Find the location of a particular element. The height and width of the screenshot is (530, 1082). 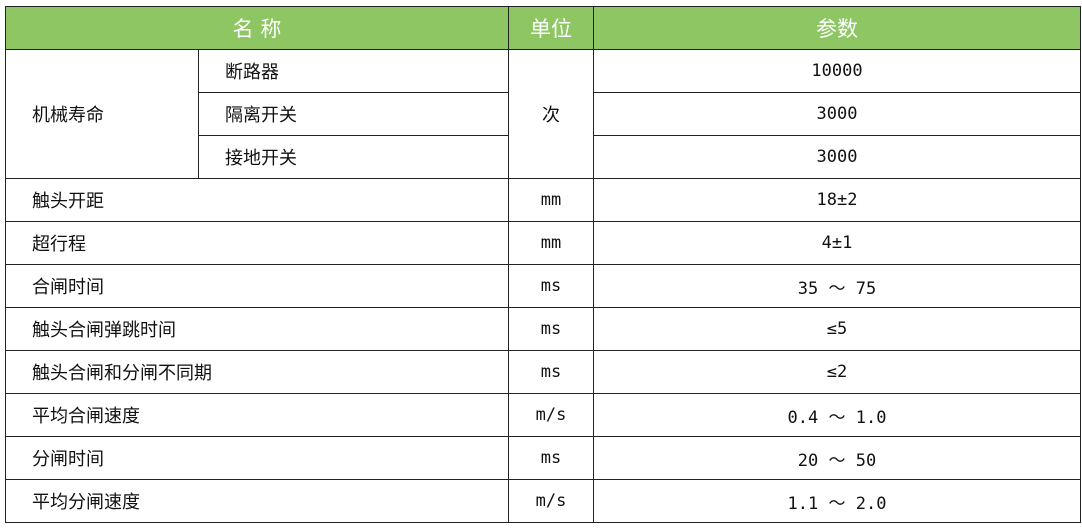

sub-item-name: 接地开关 is located at coordinates (353, 157).